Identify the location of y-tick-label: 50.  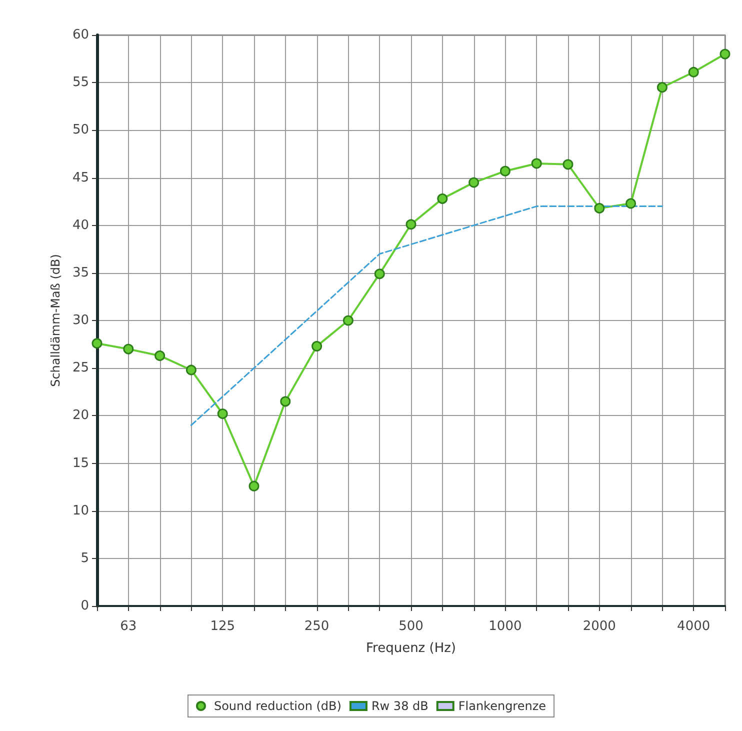
(80, 130).